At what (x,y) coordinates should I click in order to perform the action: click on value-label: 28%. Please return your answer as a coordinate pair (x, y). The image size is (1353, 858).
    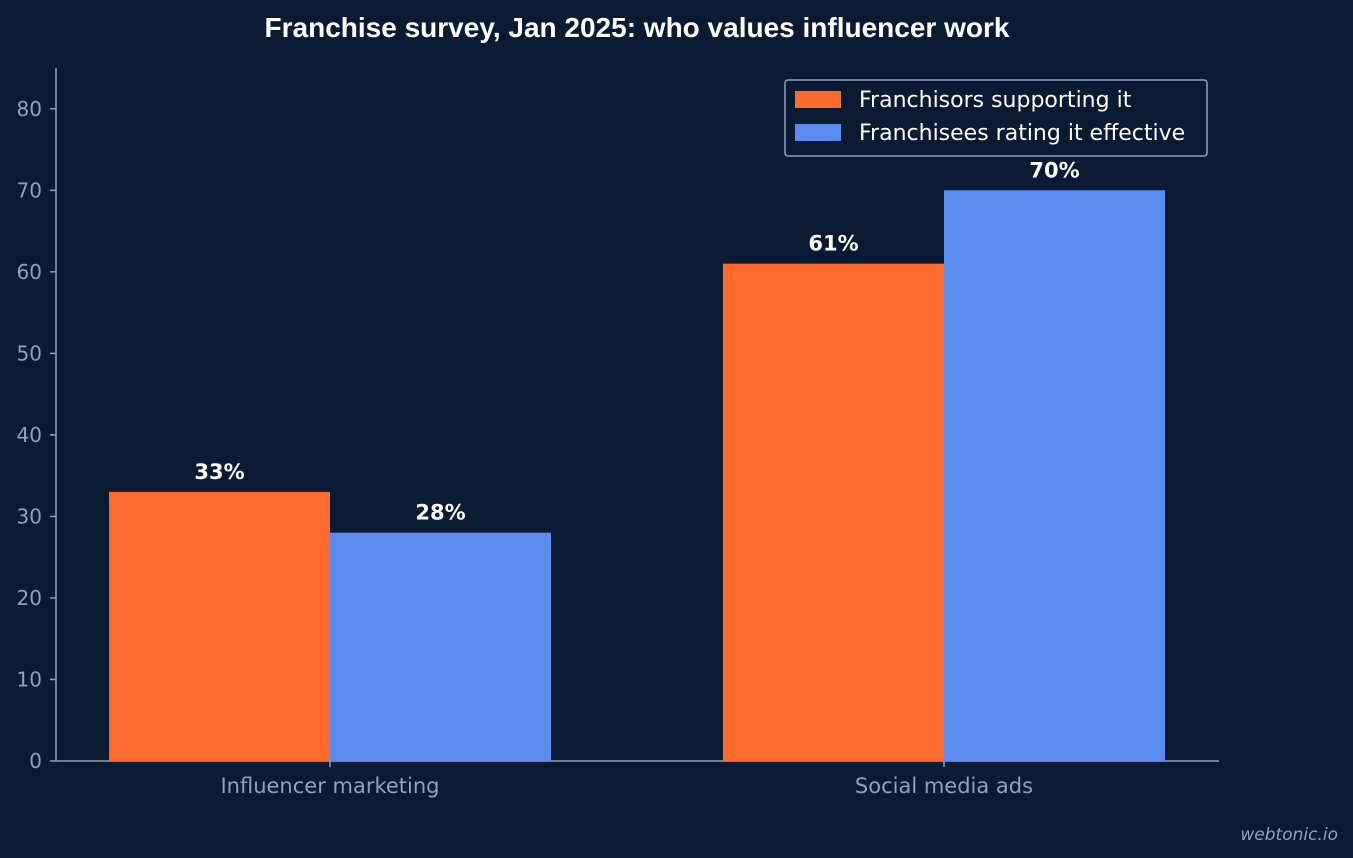
    Looking at the image, I should click on (440, 513).